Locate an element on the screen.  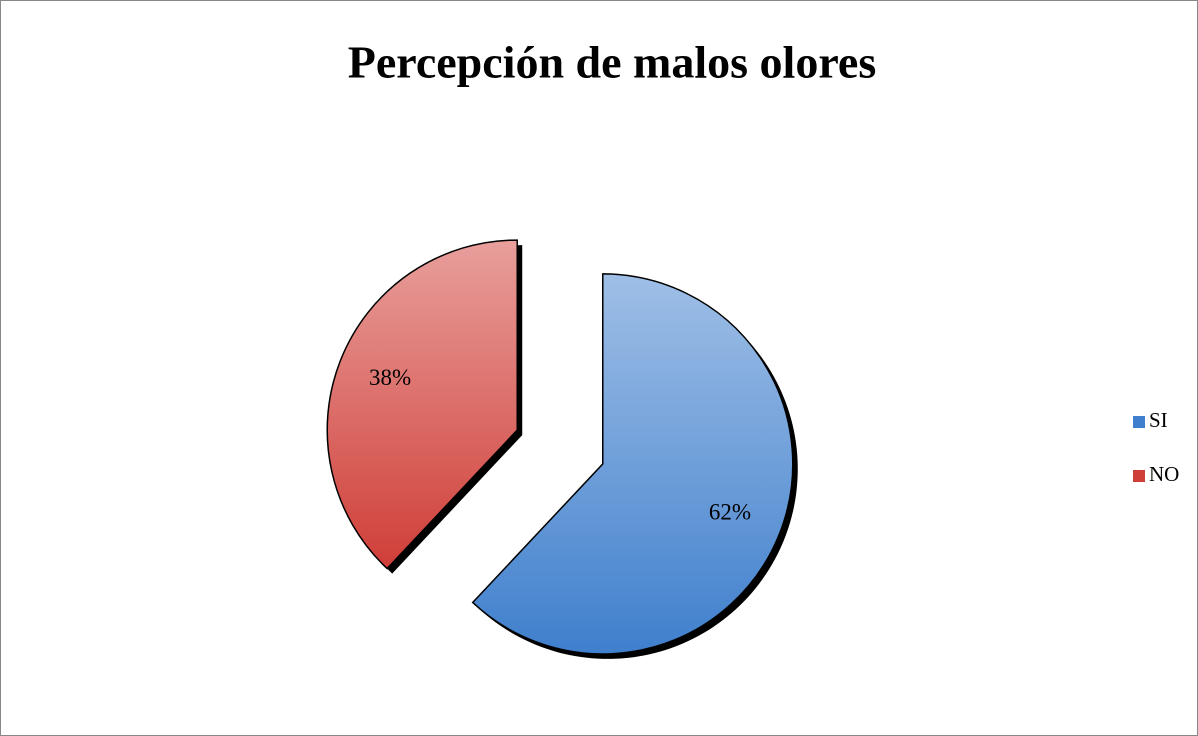
legend-label: NO is located at coordinates (1164, 474).